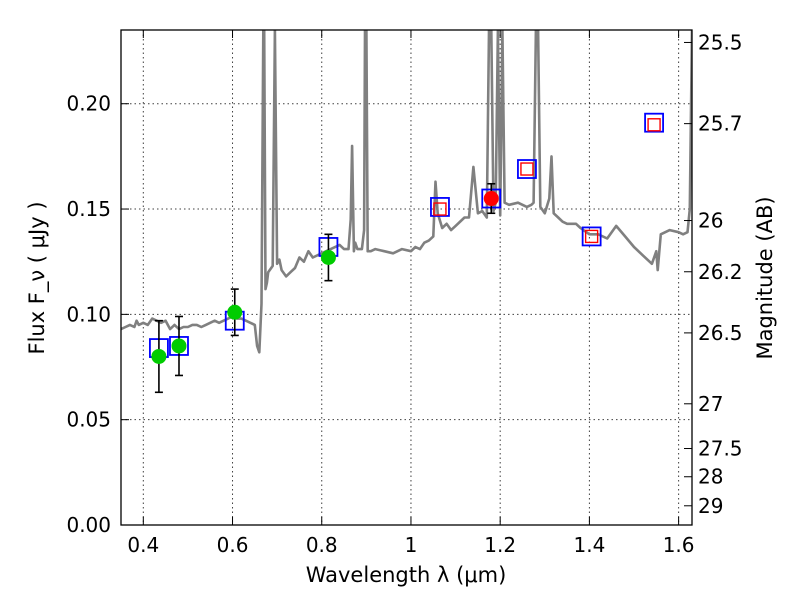  Describe the element at coordinates (88, 420) in the screenshot. I see `y-tick-label: 0.05` at that location.